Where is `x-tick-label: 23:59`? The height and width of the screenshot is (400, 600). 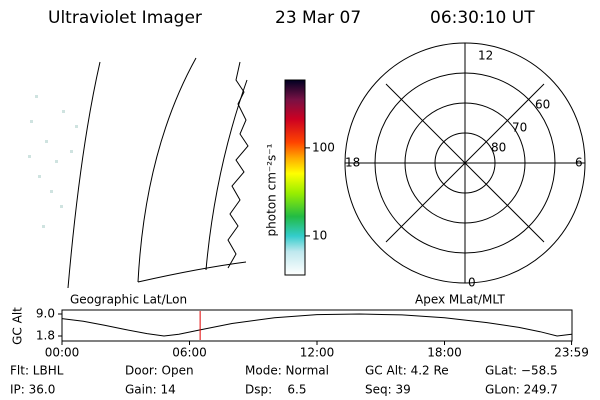 x-tick-label: 23:59 is located at coordinates (571, 353).